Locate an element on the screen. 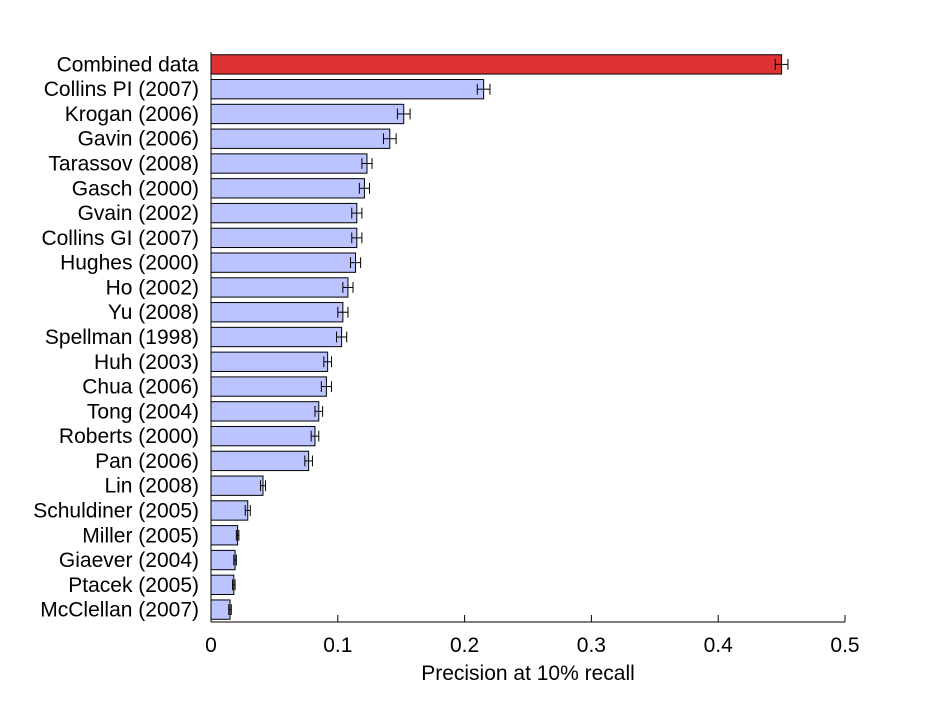 The height and width of the screenshot is (702, 933). x-tick-label: 0.3 is located at coordinates (591, 645).